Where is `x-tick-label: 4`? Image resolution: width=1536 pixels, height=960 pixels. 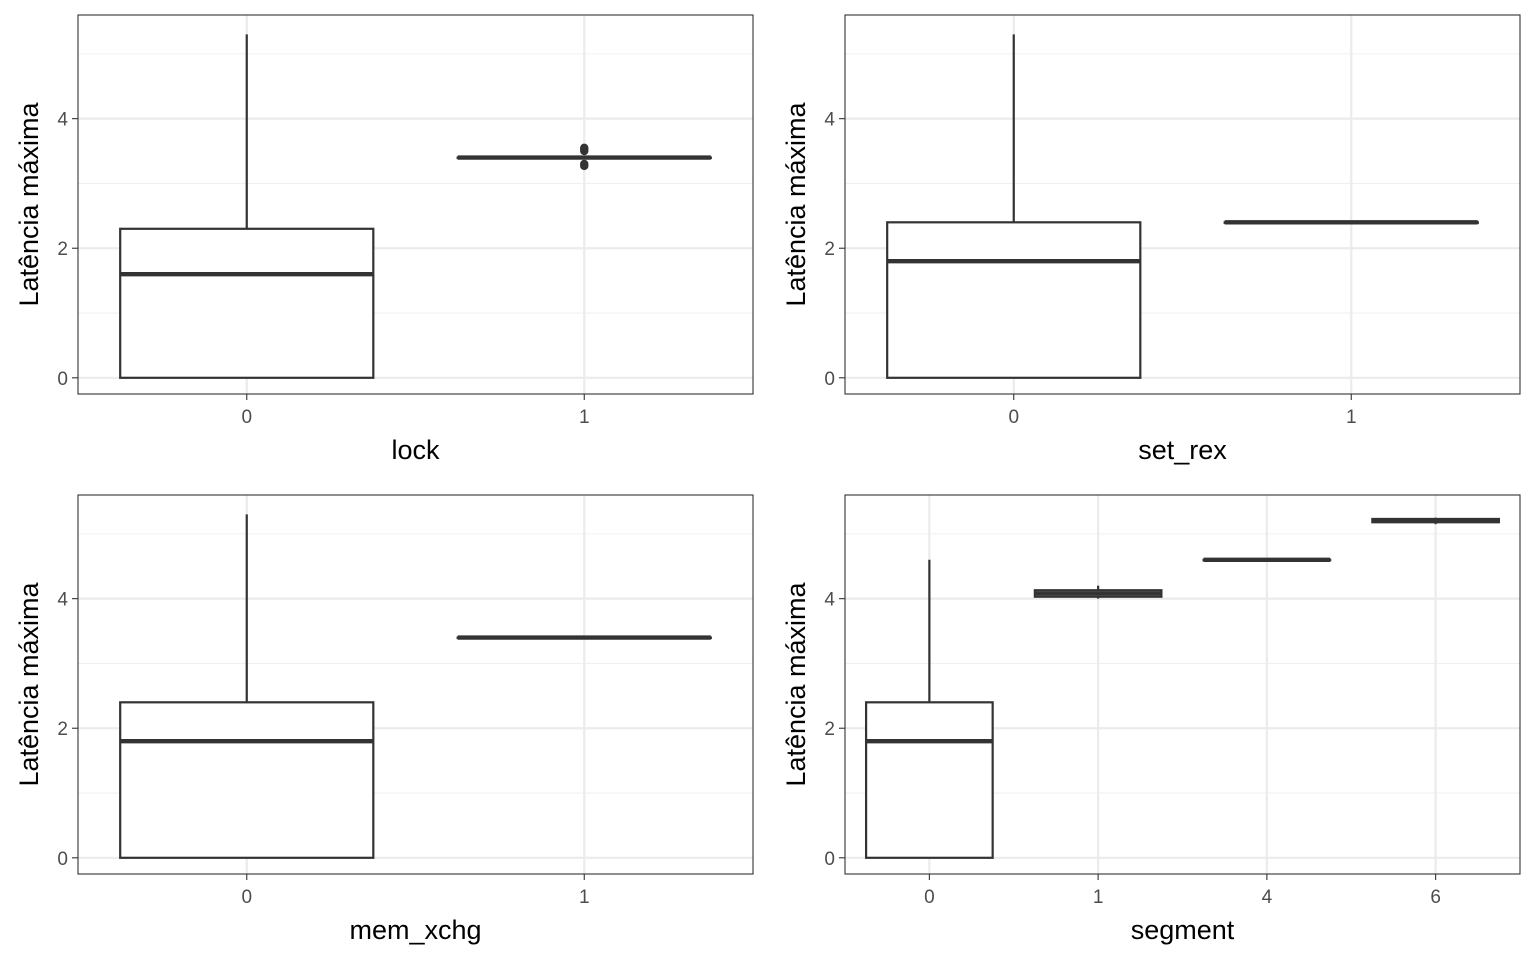
x-tick-label: 4 is located at coordinates (1267, 897).